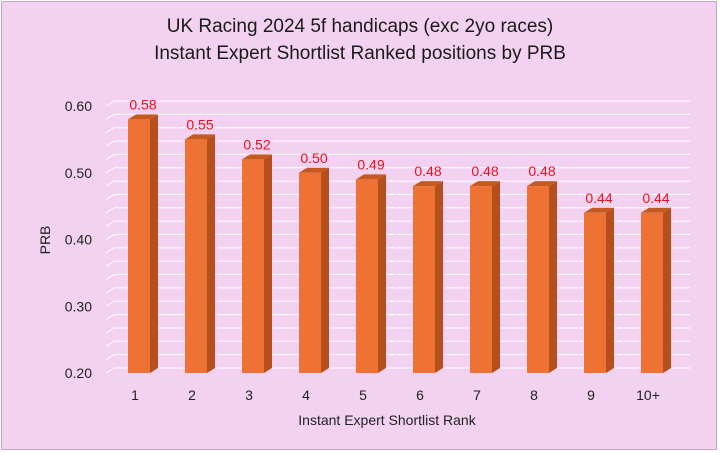 The image size is (720, 453). What do you see at coordinates (420, 395) in the screenshot?
I see `x-tick-label: 6` at bounding box center [420, 395].